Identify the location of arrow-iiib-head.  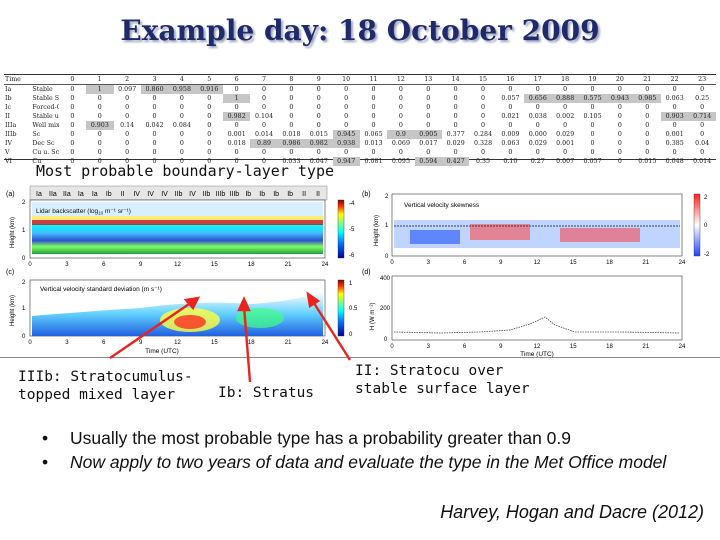
(192, 303).